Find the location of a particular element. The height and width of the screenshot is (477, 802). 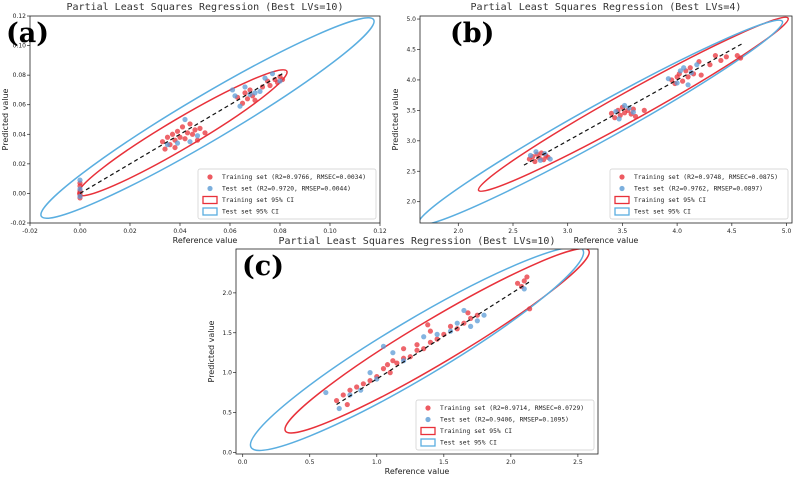

y-axis-label: Predicted value is located at coordinates (395, 119).